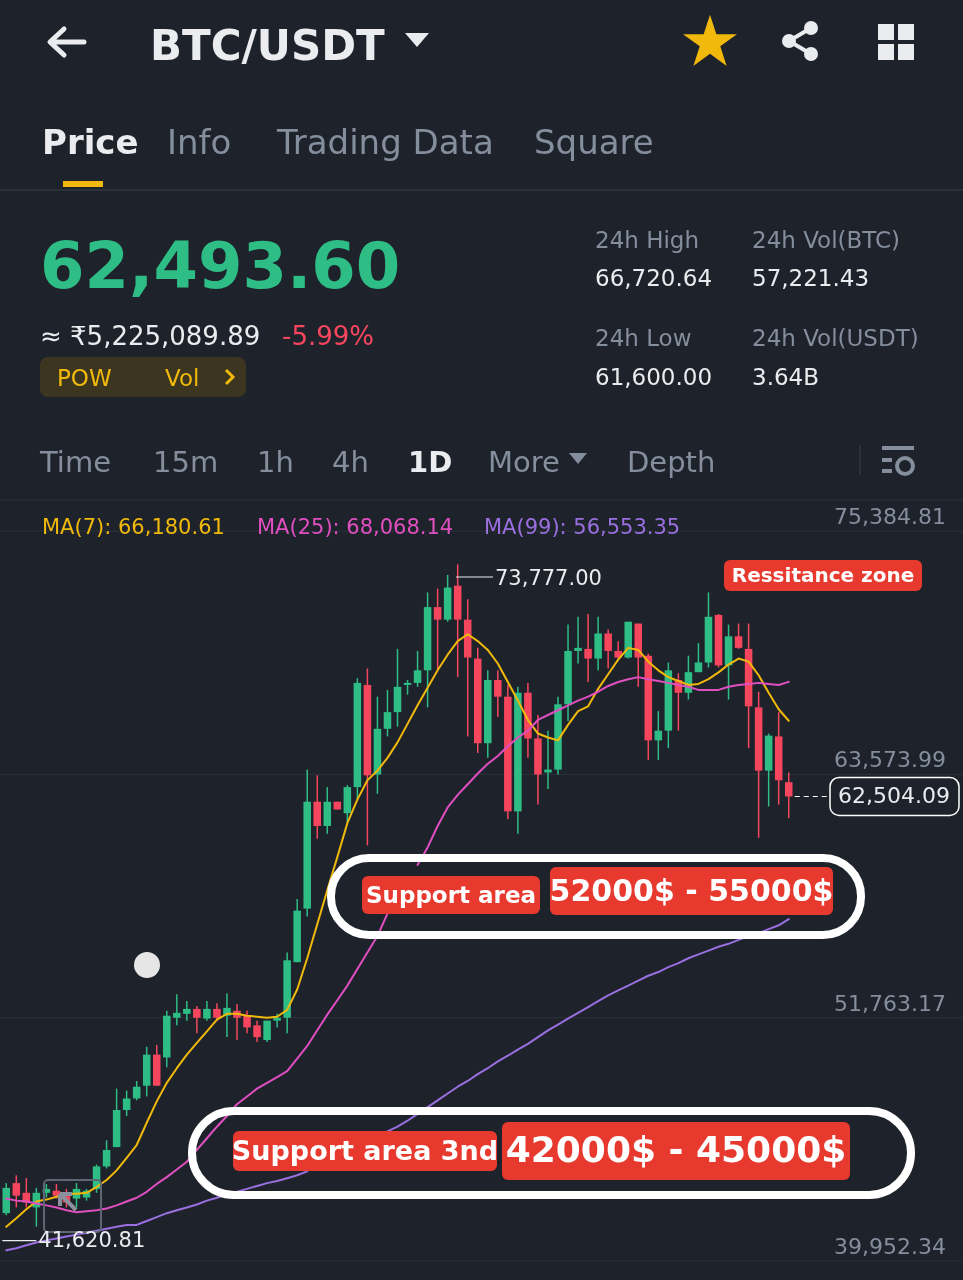  Describe the element at coordinates (582, 527) in the screenshot. I see `text: MA(99): 56,553.35` at that location.